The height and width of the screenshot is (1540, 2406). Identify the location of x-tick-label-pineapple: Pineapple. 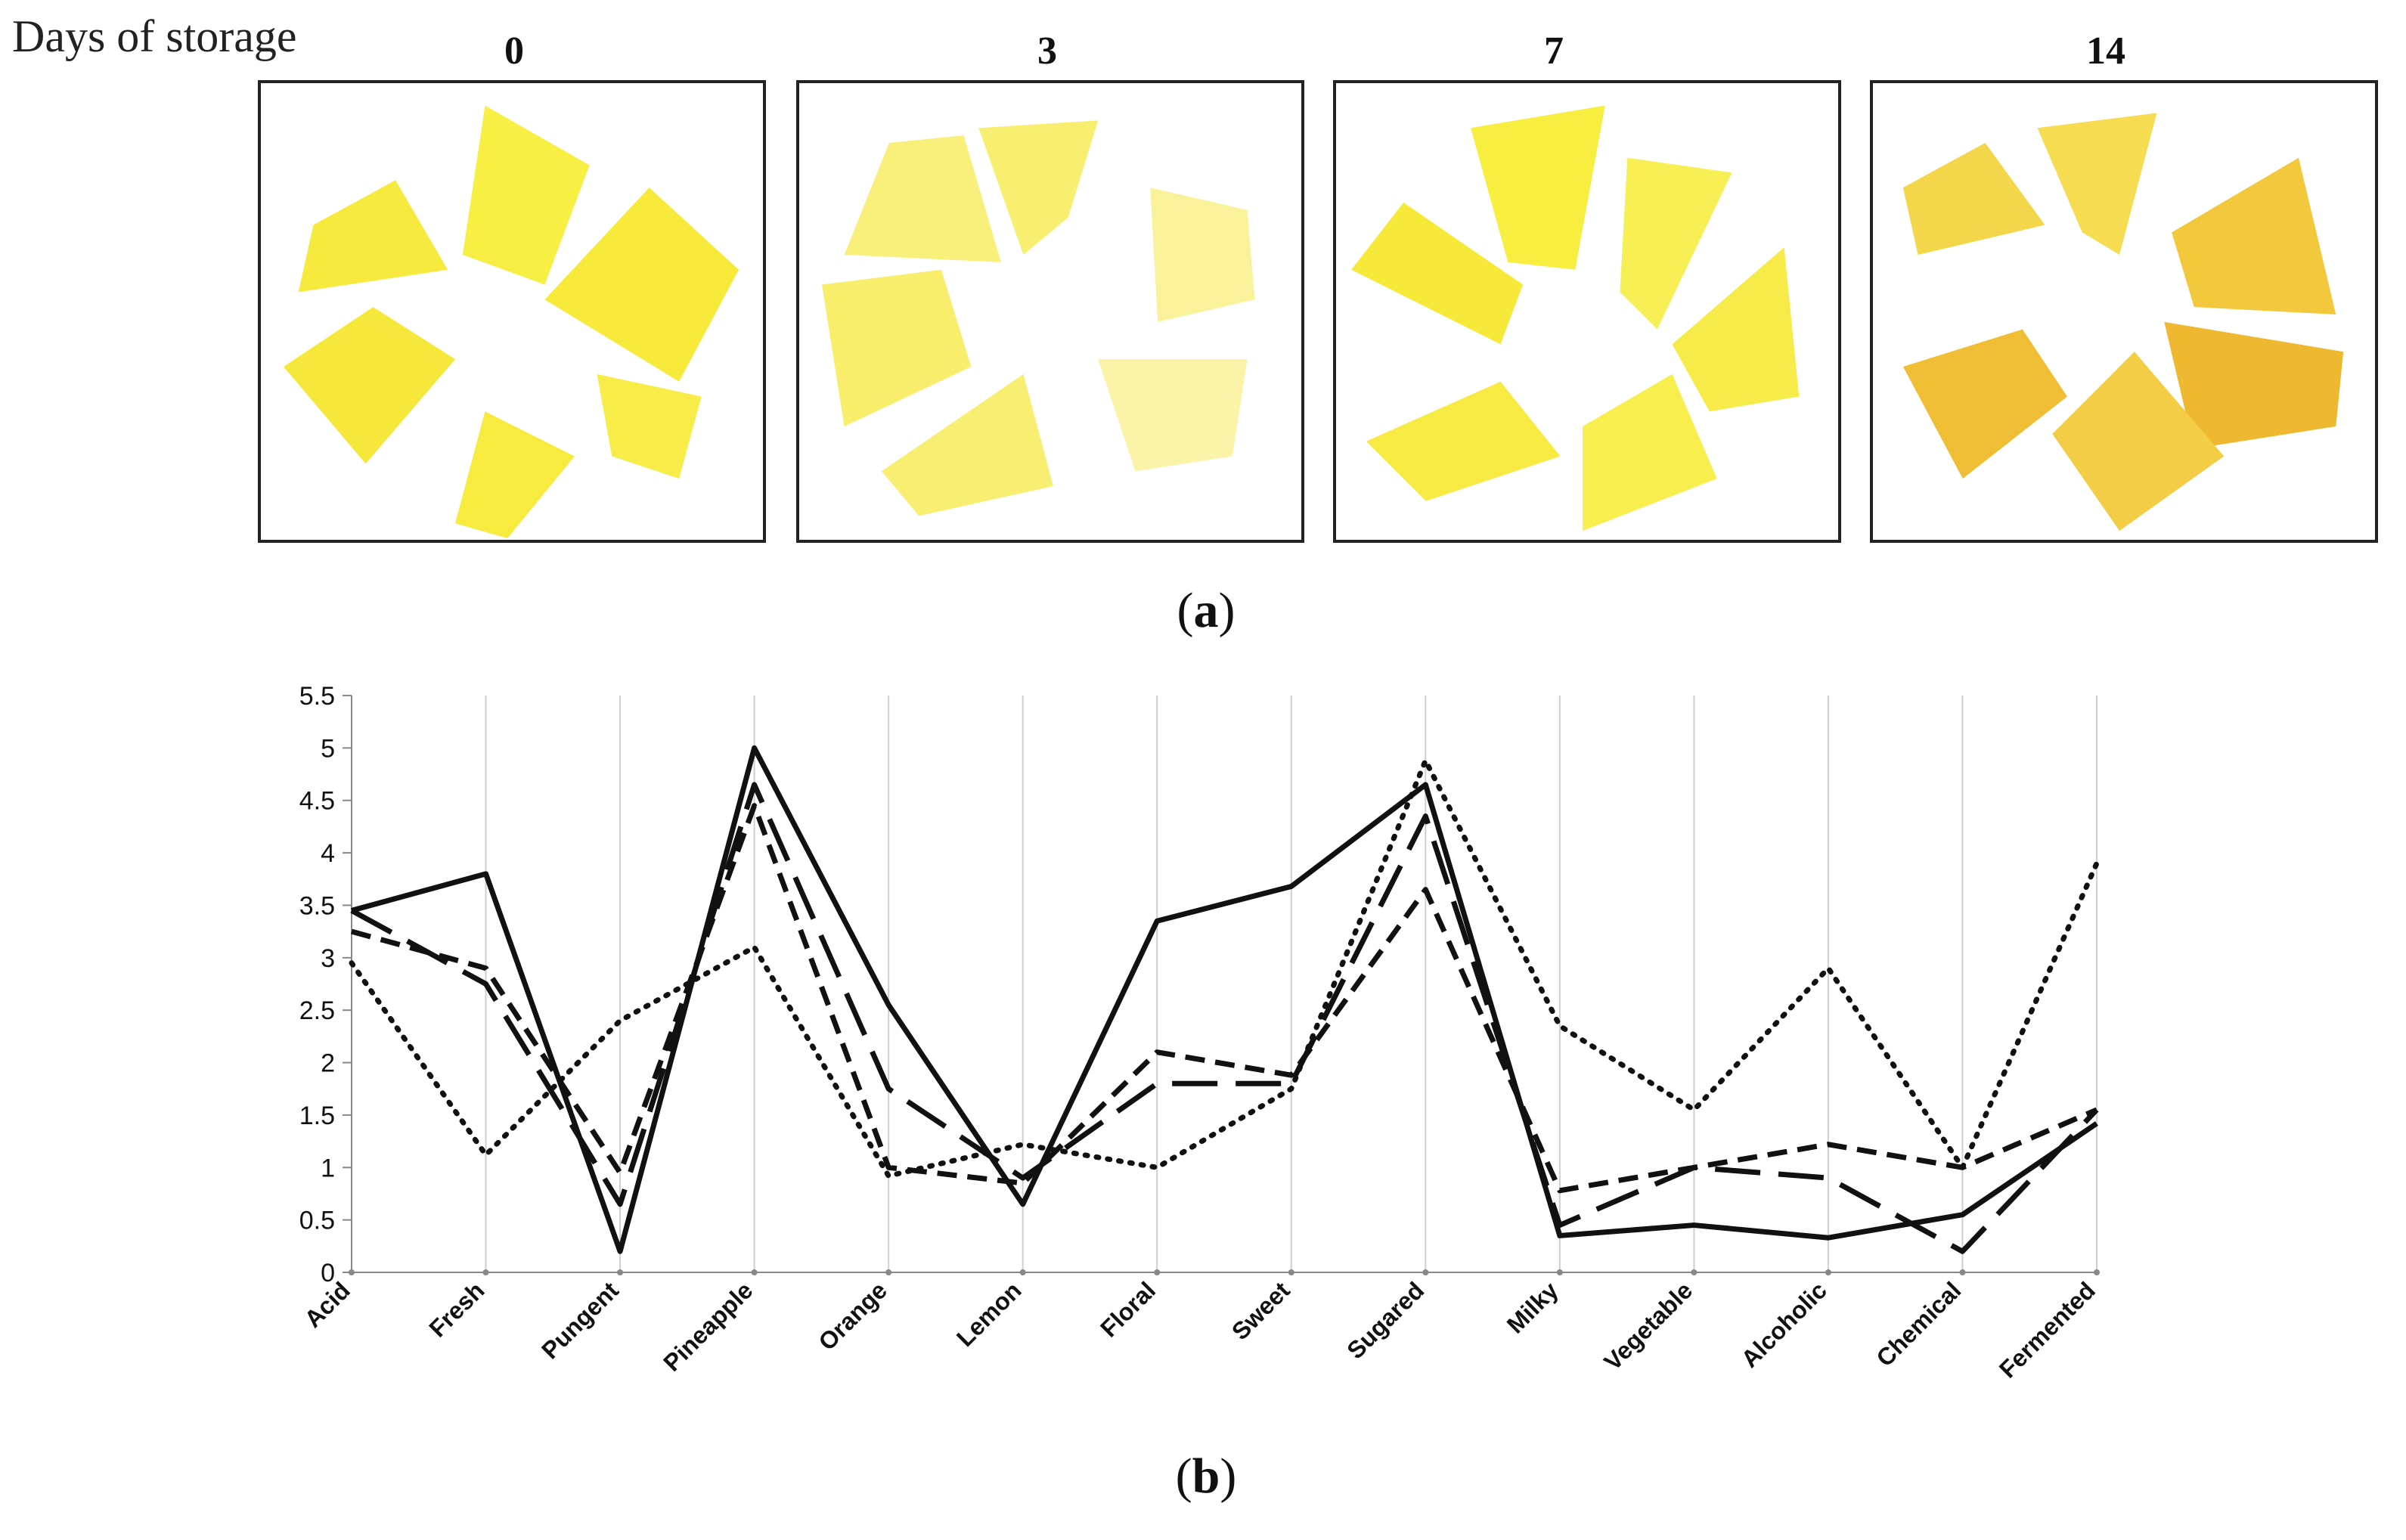
(708, 1326).